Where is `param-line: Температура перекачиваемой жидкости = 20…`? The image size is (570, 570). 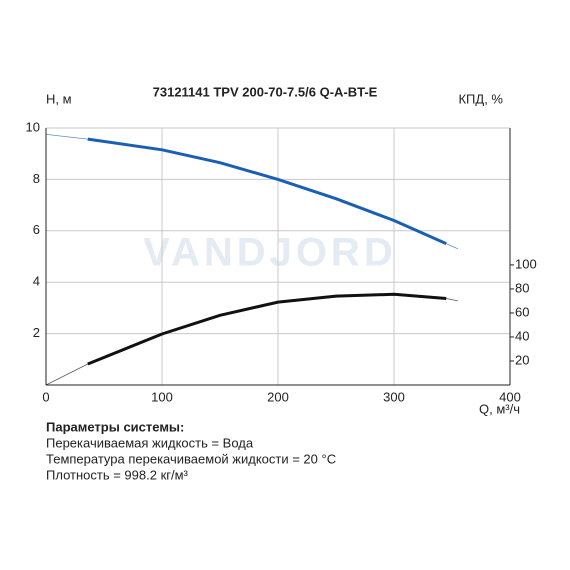 param-line: Температура перекачиваемой жидкости = 20… is located at coordinates (191, 458).